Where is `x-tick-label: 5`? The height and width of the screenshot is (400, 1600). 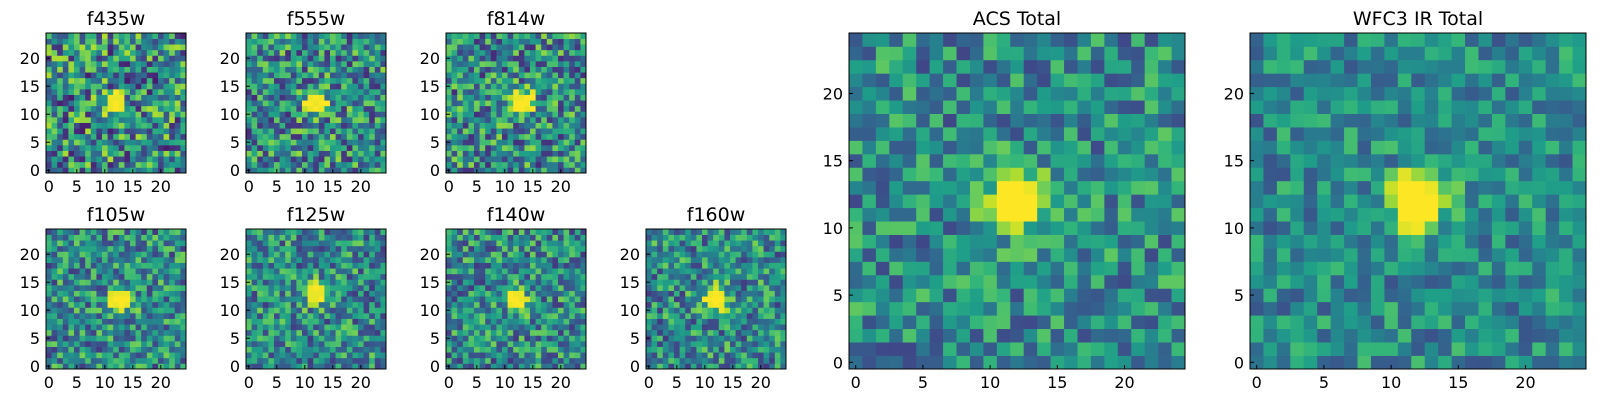 x-tick-label: 5 is located at coordinates (77, 186).